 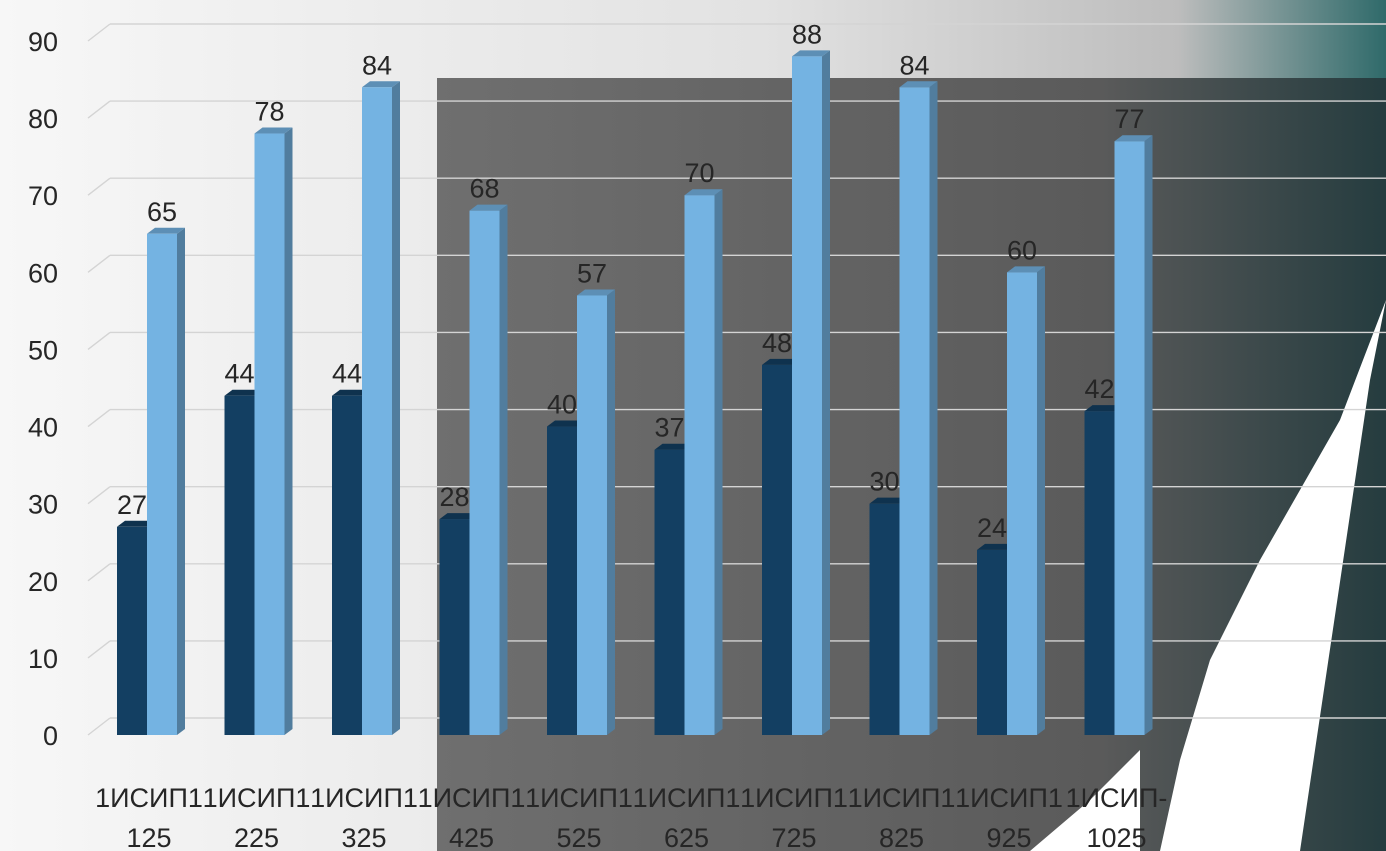 I want to click on x-tick-label: 125, so click(x=148, y=837).